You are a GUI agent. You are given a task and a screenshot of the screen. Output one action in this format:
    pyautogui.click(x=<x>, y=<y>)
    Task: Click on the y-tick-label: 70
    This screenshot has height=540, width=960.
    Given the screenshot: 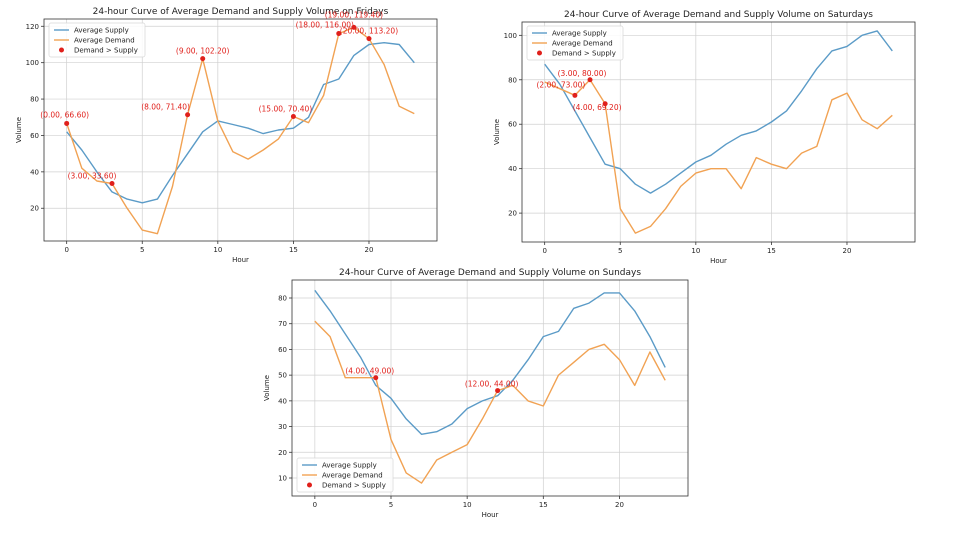 What is the action you would take?
    pyautogui.click(x=282, y=324)
    